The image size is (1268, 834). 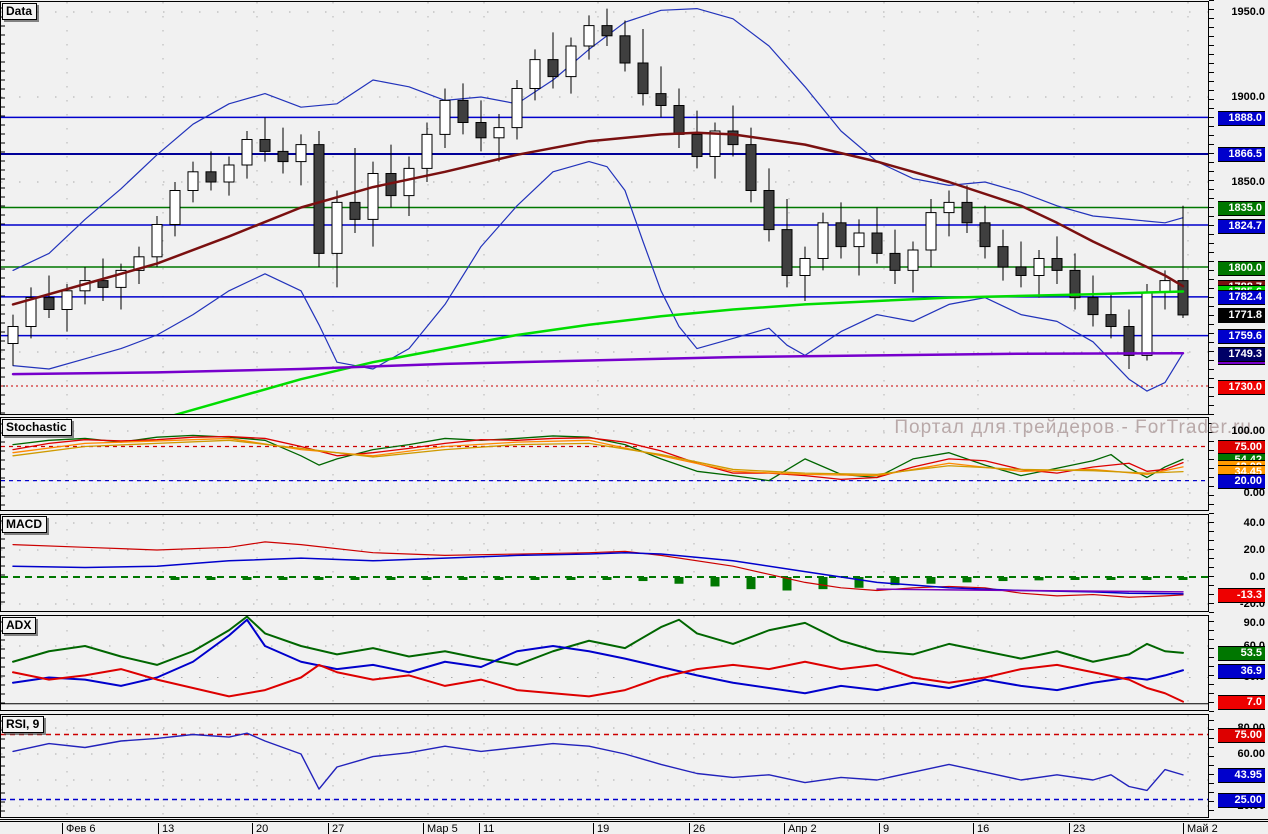 What do you see at coordinates (1251, 753) in the screenshot?
I see `rsi-axis-label: 60.00` at bounding box center [1251, 753].